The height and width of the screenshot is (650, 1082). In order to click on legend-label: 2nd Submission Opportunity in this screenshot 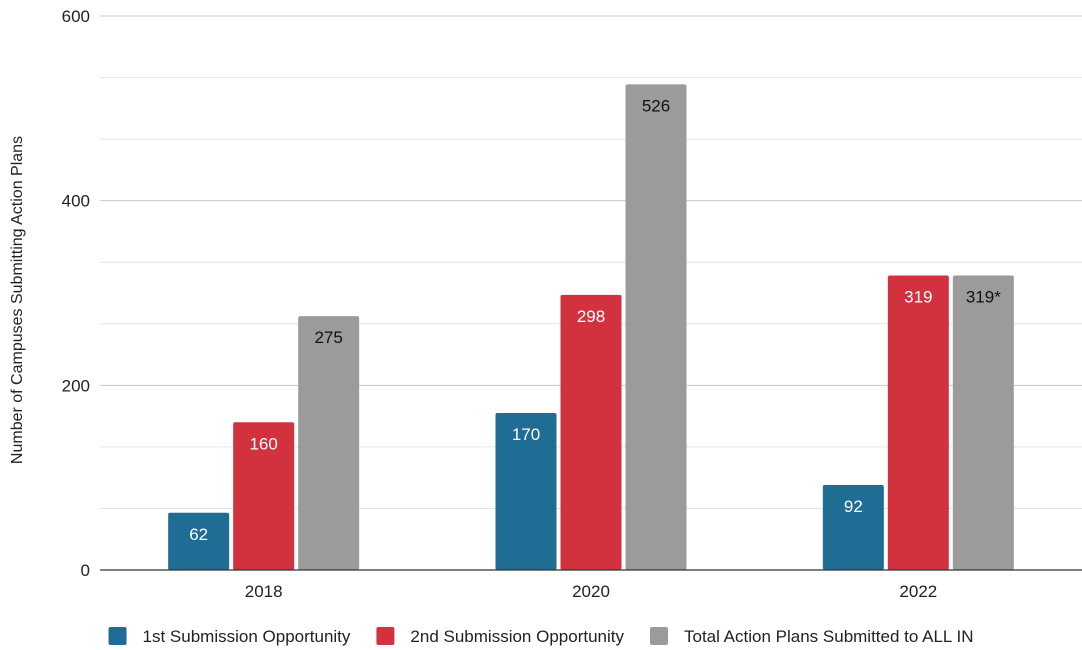, I will do `click(517, 636)`.